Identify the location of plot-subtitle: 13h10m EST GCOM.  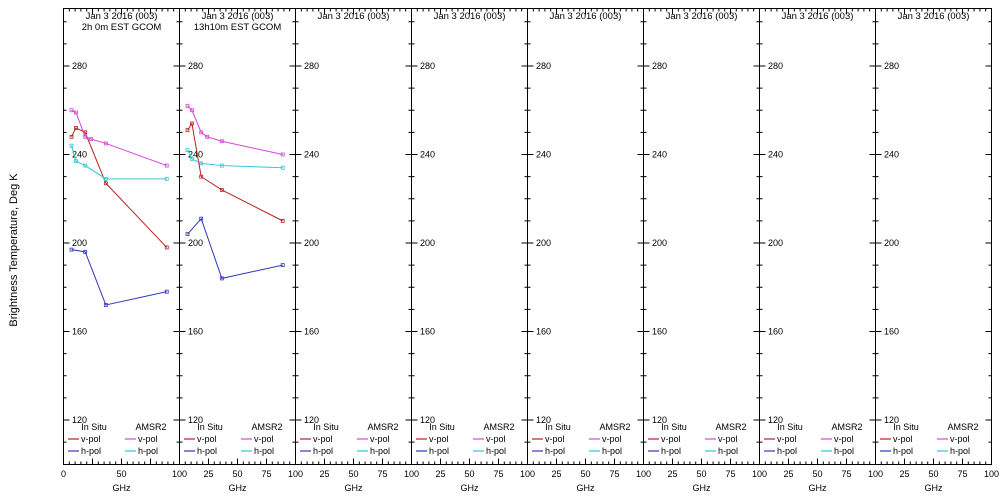
(238, 27).